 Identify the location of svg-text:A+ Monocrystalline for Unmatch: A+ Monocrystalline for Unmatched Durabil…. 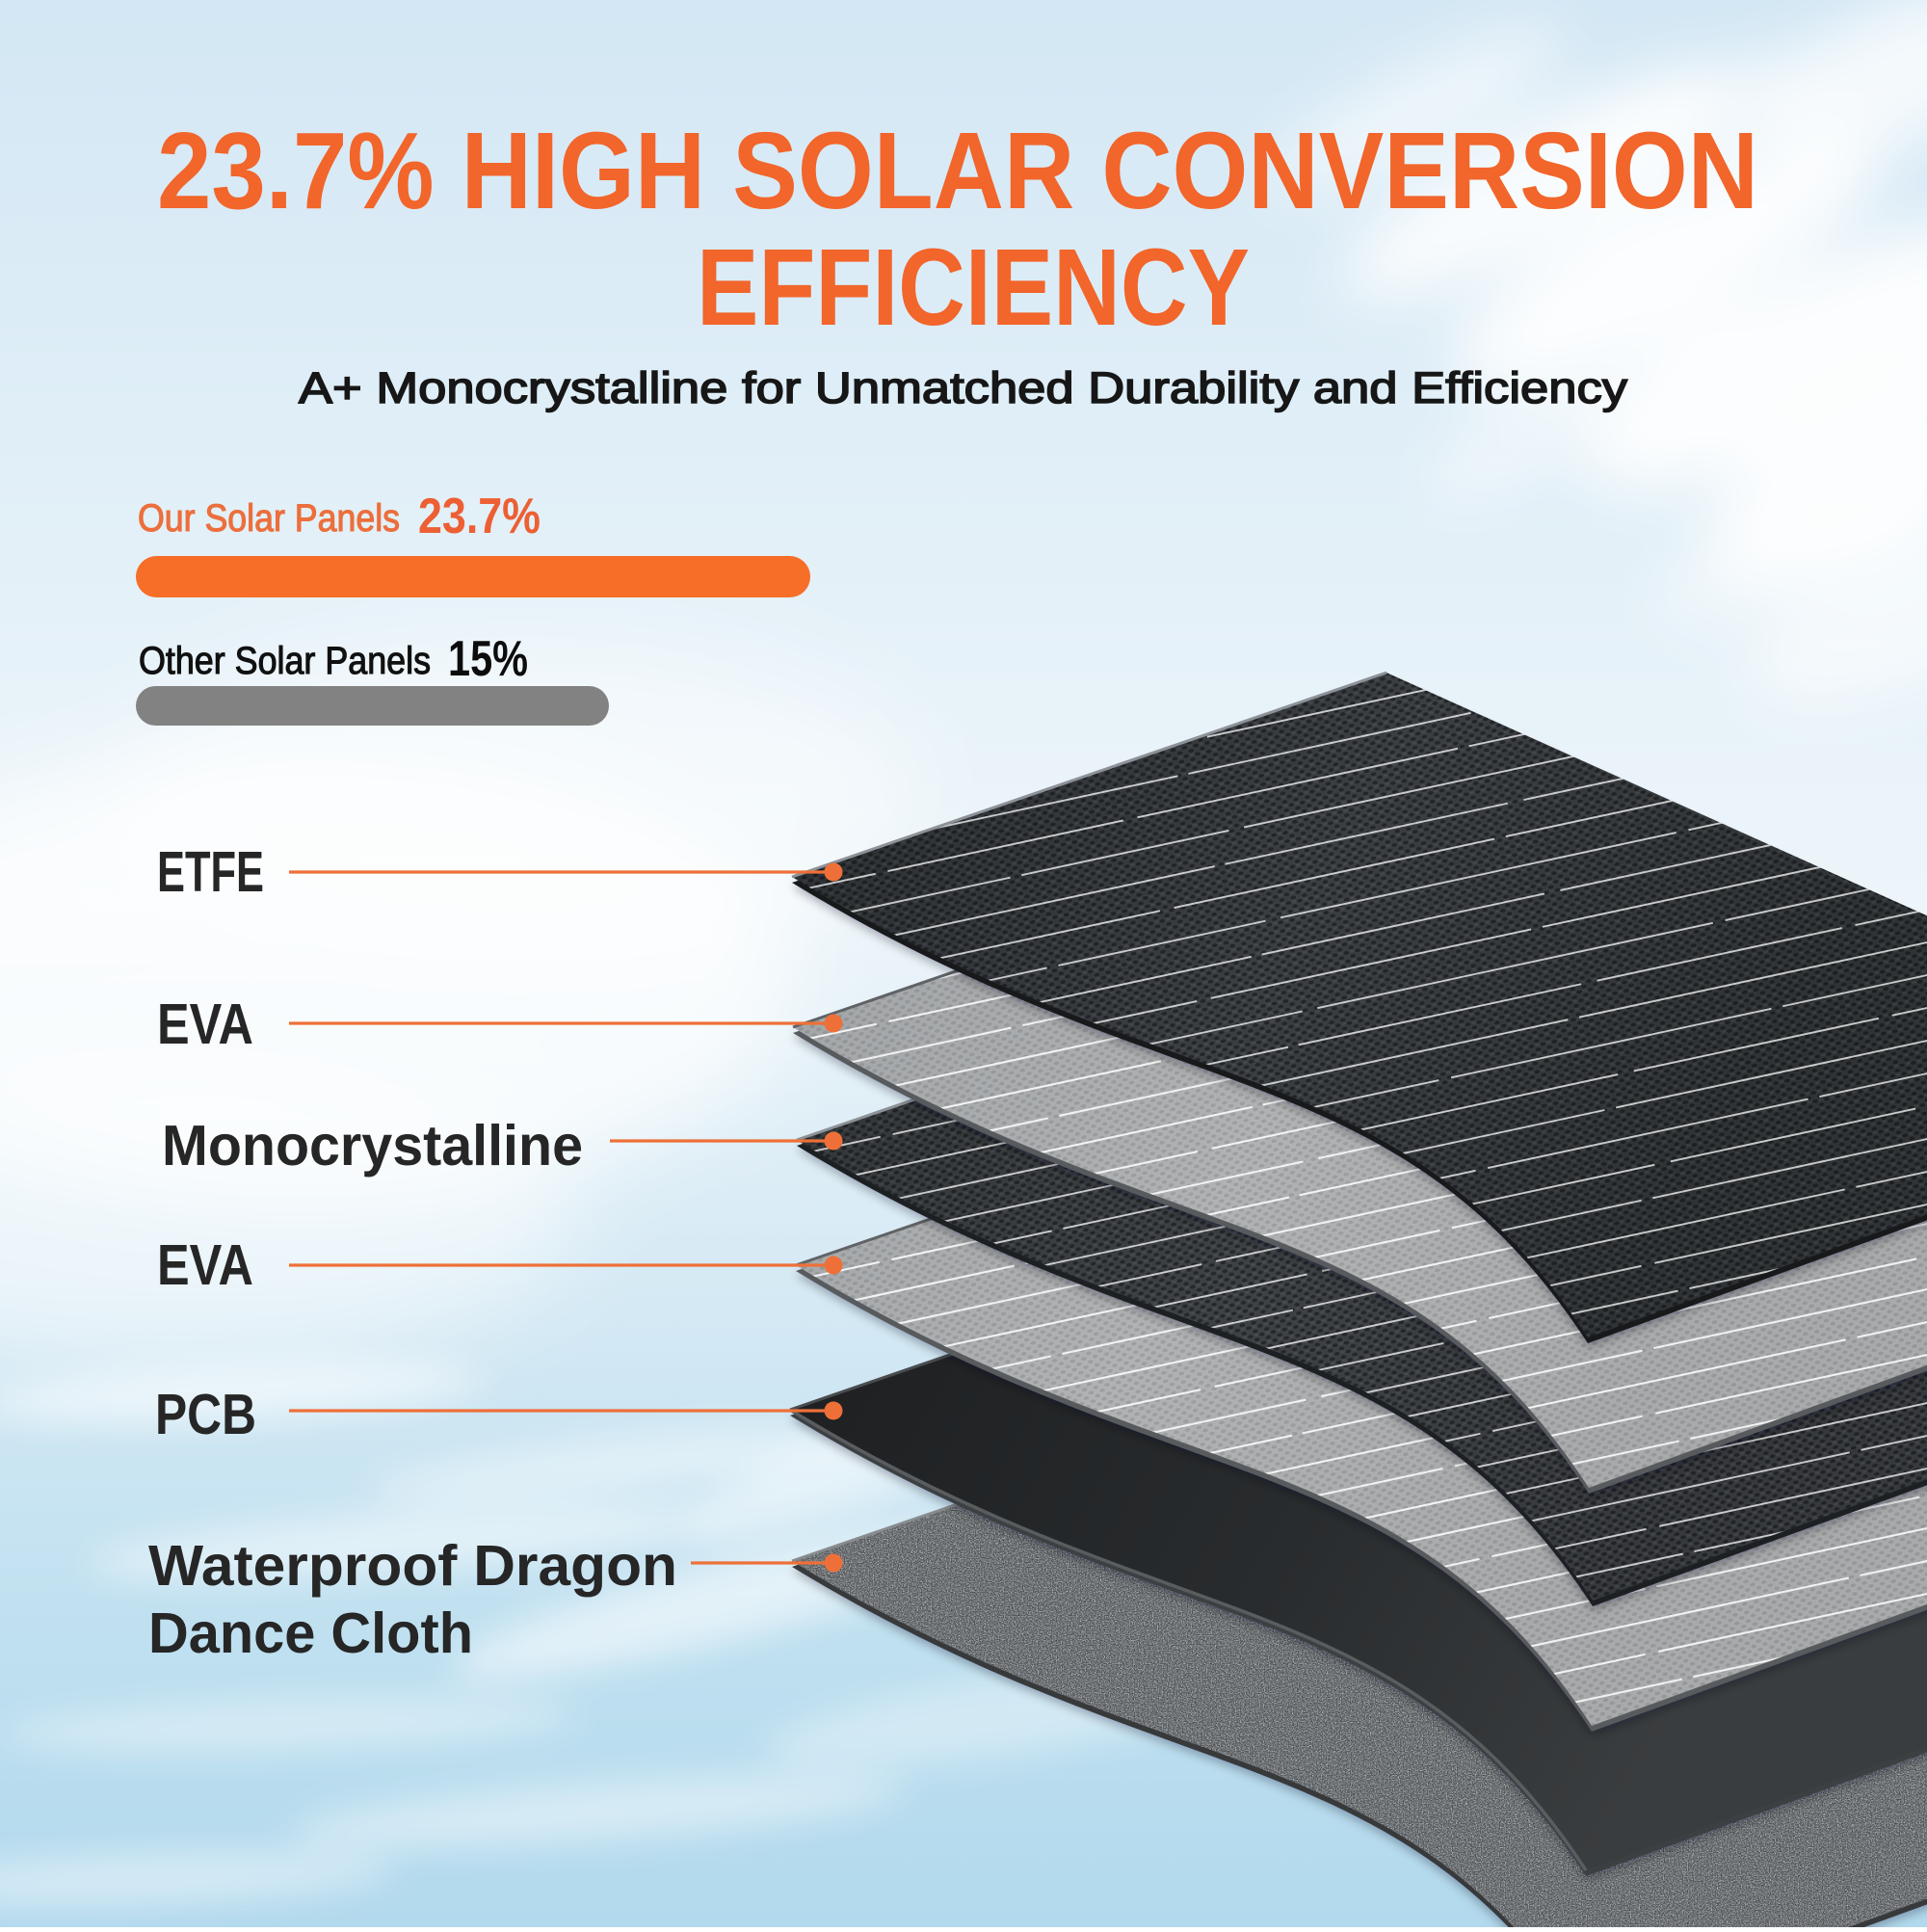
(963, 387).